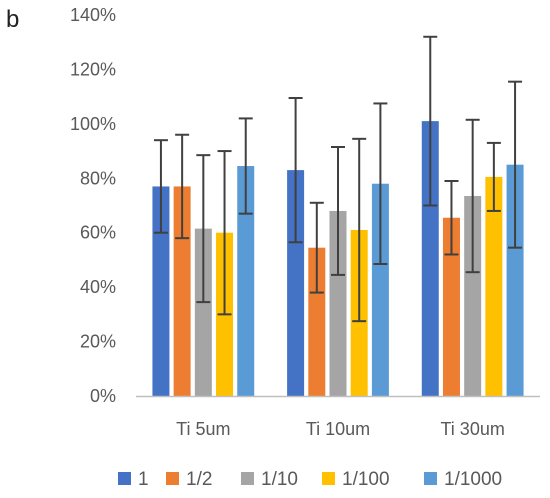 This screenshot has width=550, height=498. I want to click on panel-label: b, so click(13, 19).